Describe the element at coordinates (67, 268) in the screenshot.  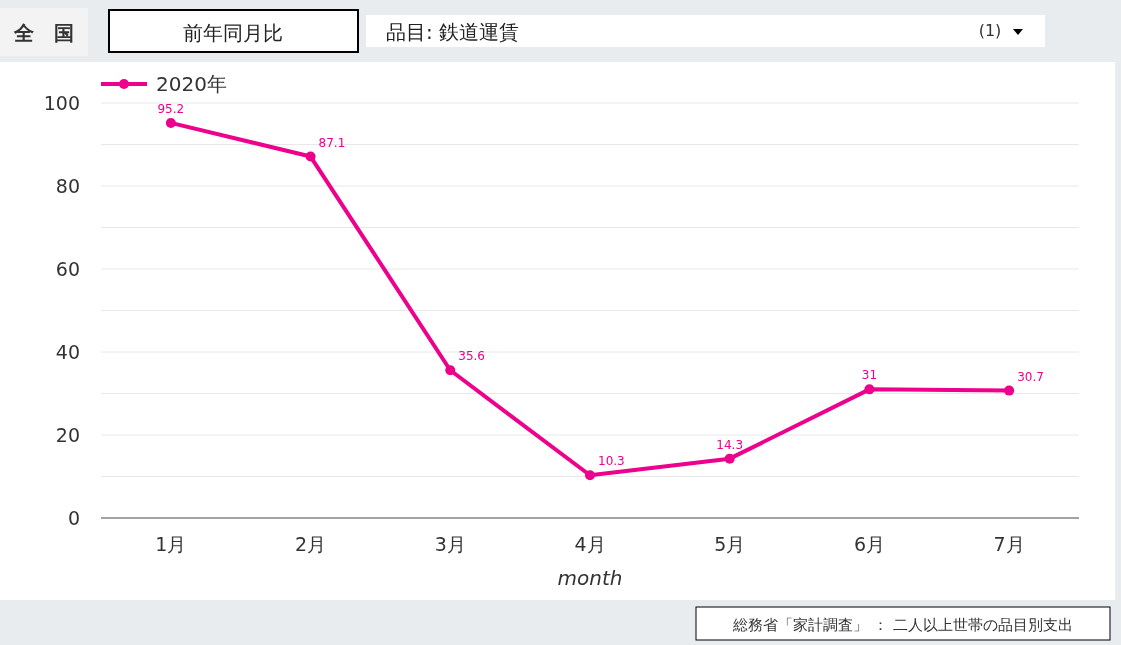
I see `y-tick-label: 60` at that location.